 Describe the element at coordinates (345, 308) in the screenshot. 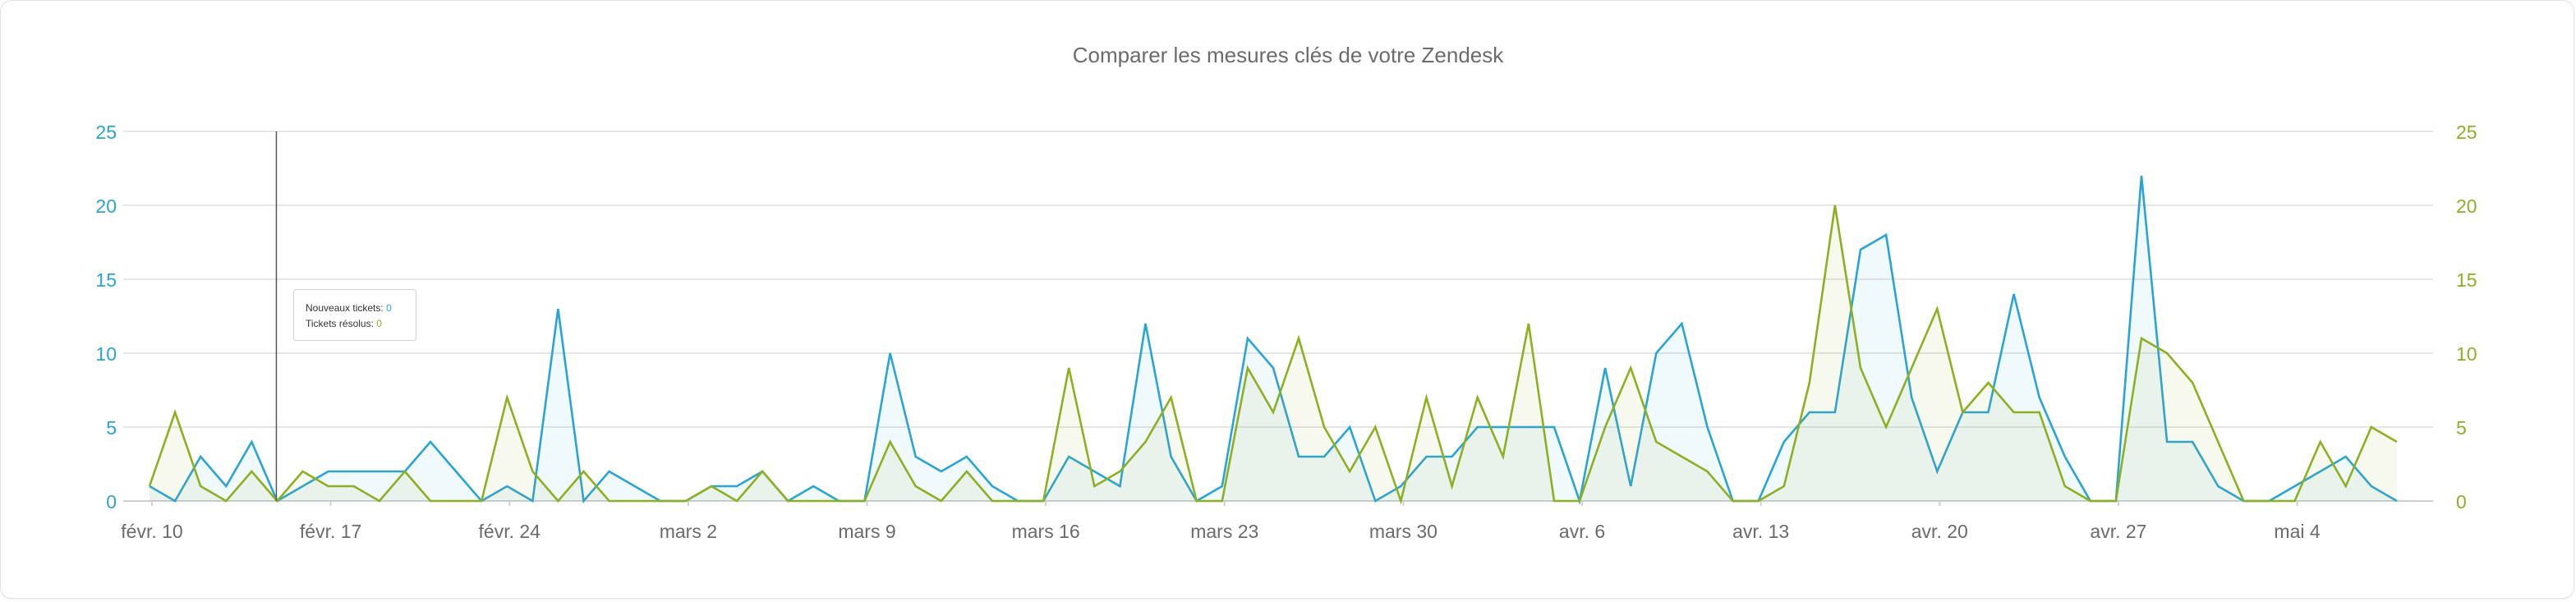

I see `tooltip-label-new-tickets: Nouveaux tickets:` at that location.